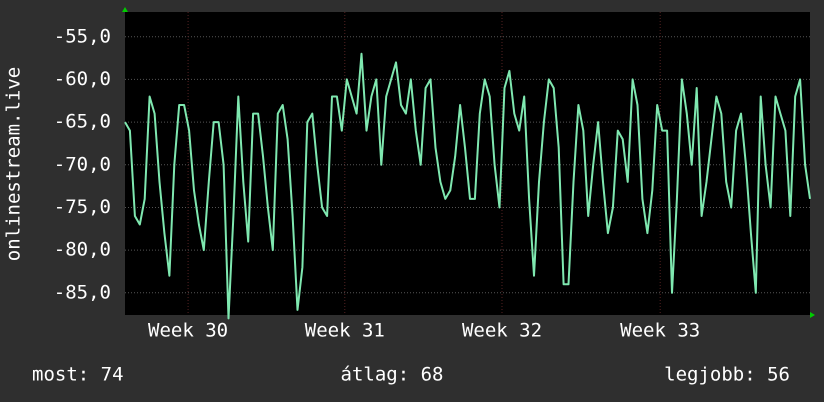 The height and width of the screenshot is (402, 824). I want to click on footer-average: átlag: 68, so click(392, 375).